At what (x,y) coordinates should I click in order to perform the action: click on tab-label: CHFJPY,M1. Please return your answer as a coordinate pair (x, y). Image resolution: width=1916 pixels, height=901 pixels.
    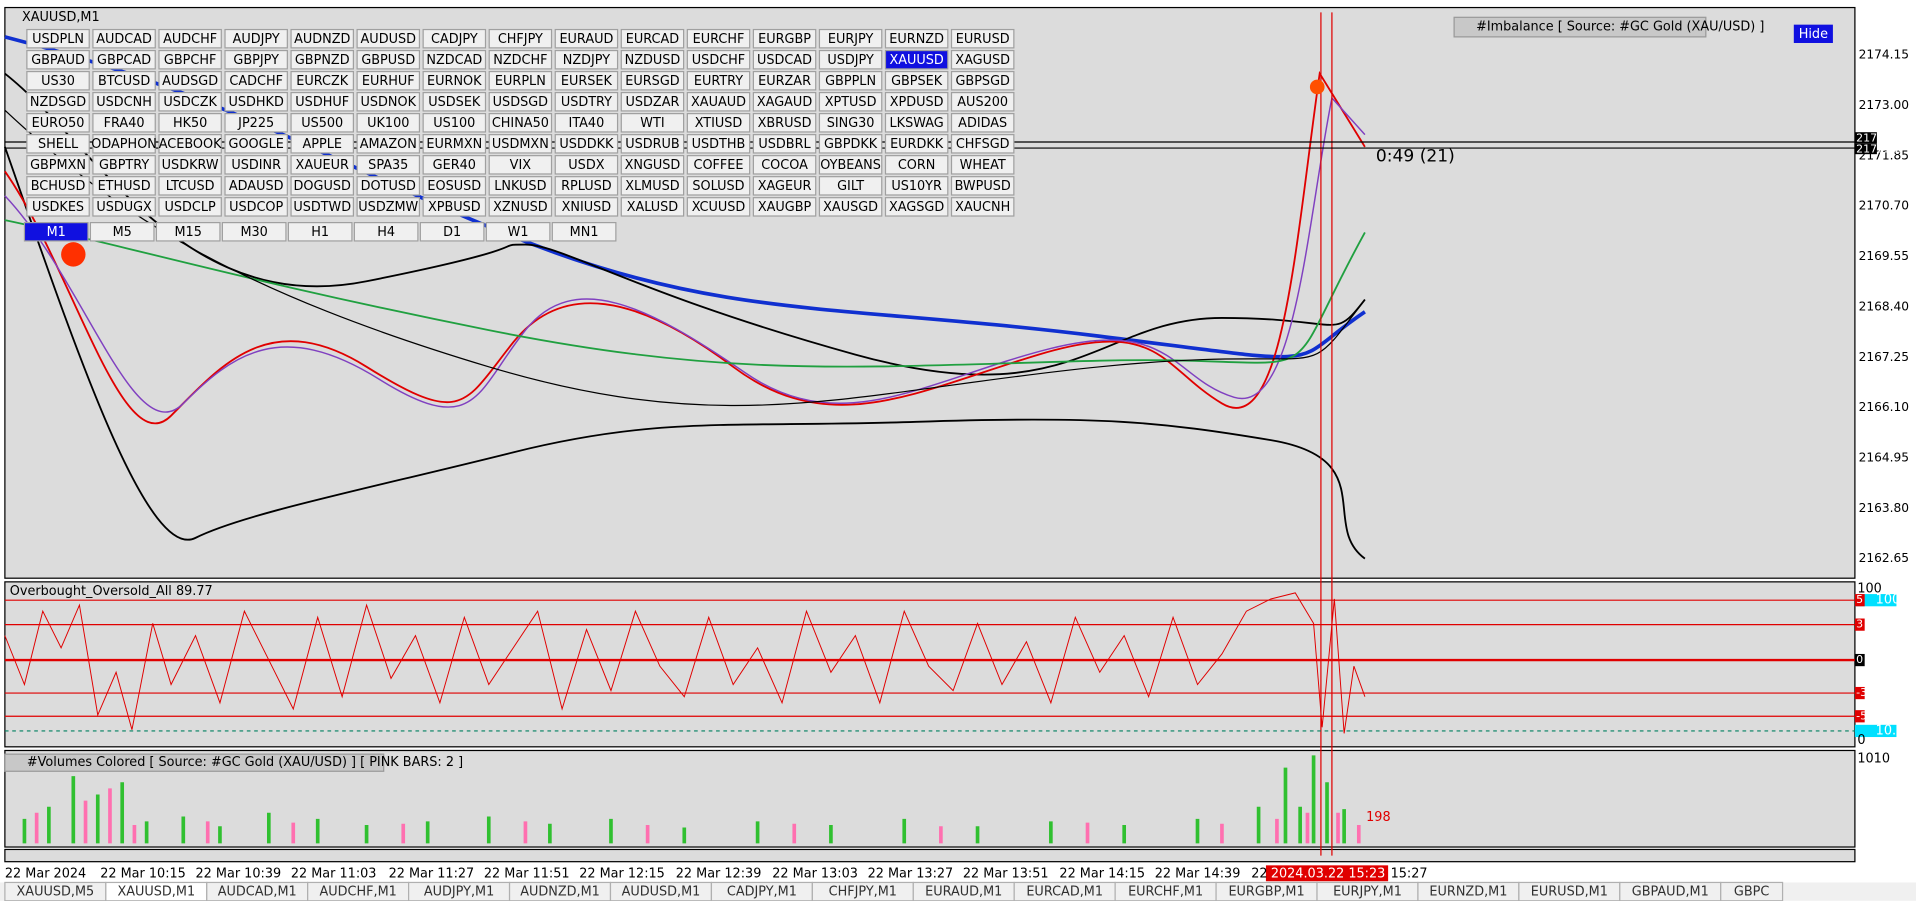
    Looking at the image, I should click on (863, 892).